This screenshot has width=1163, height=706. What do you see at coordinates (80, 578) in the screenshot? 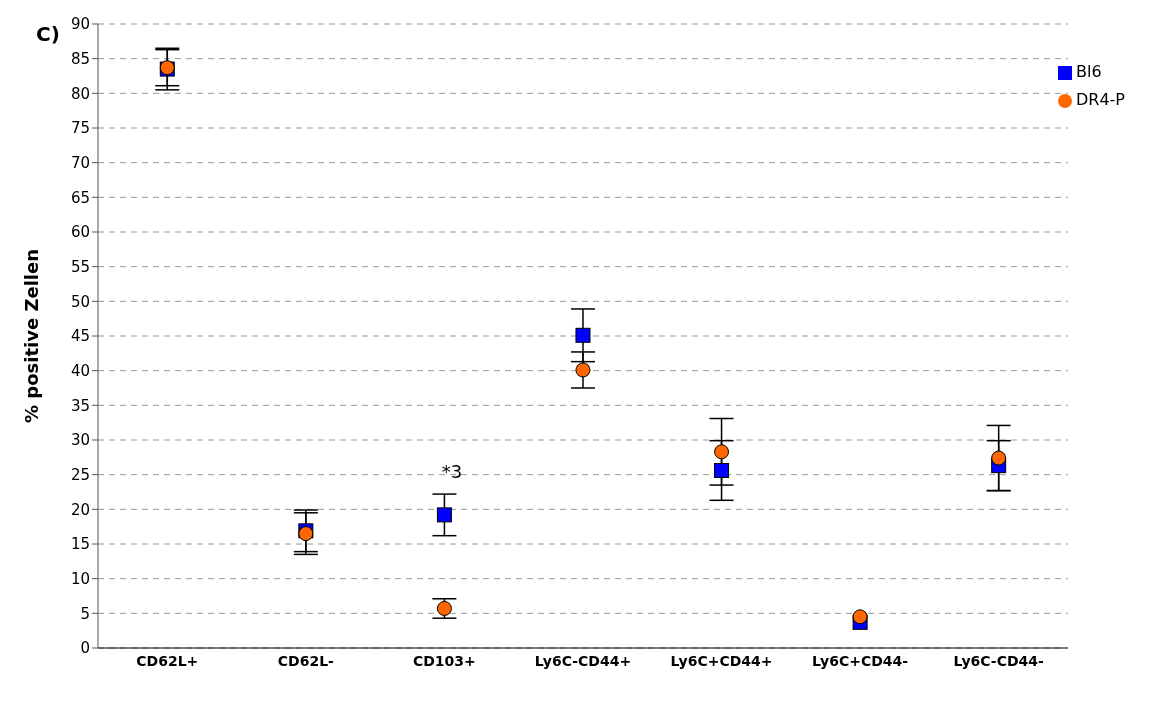
I see `y-tick-label: 10` at bounding box center [80, 578].